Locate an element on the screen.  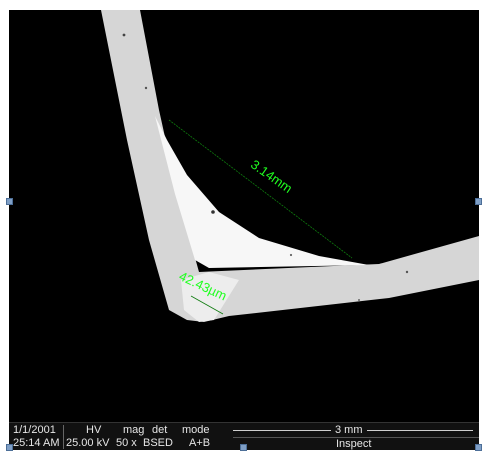
databar-mode-label: mode is located at coordinates (196, 430).